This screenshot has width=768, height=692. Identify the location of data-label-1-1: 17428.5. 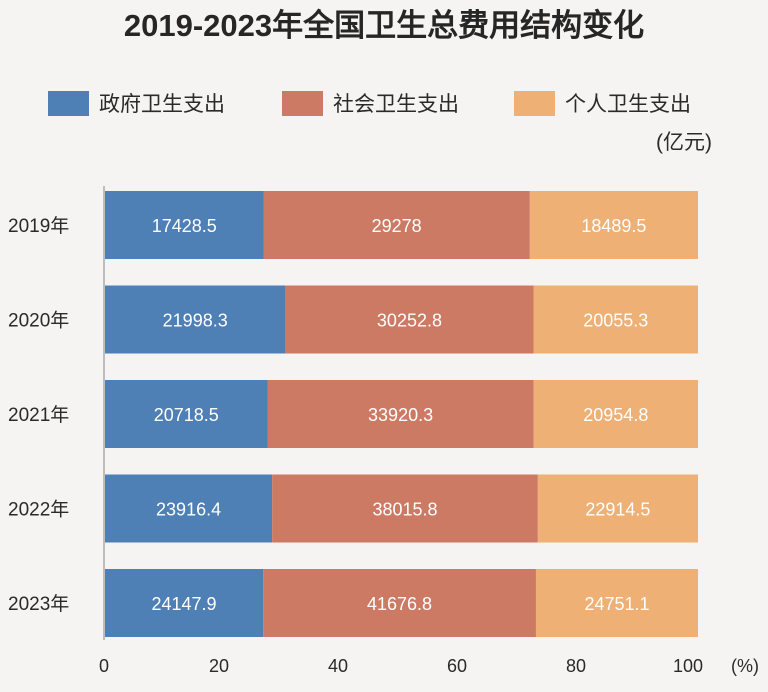
(184, 226).